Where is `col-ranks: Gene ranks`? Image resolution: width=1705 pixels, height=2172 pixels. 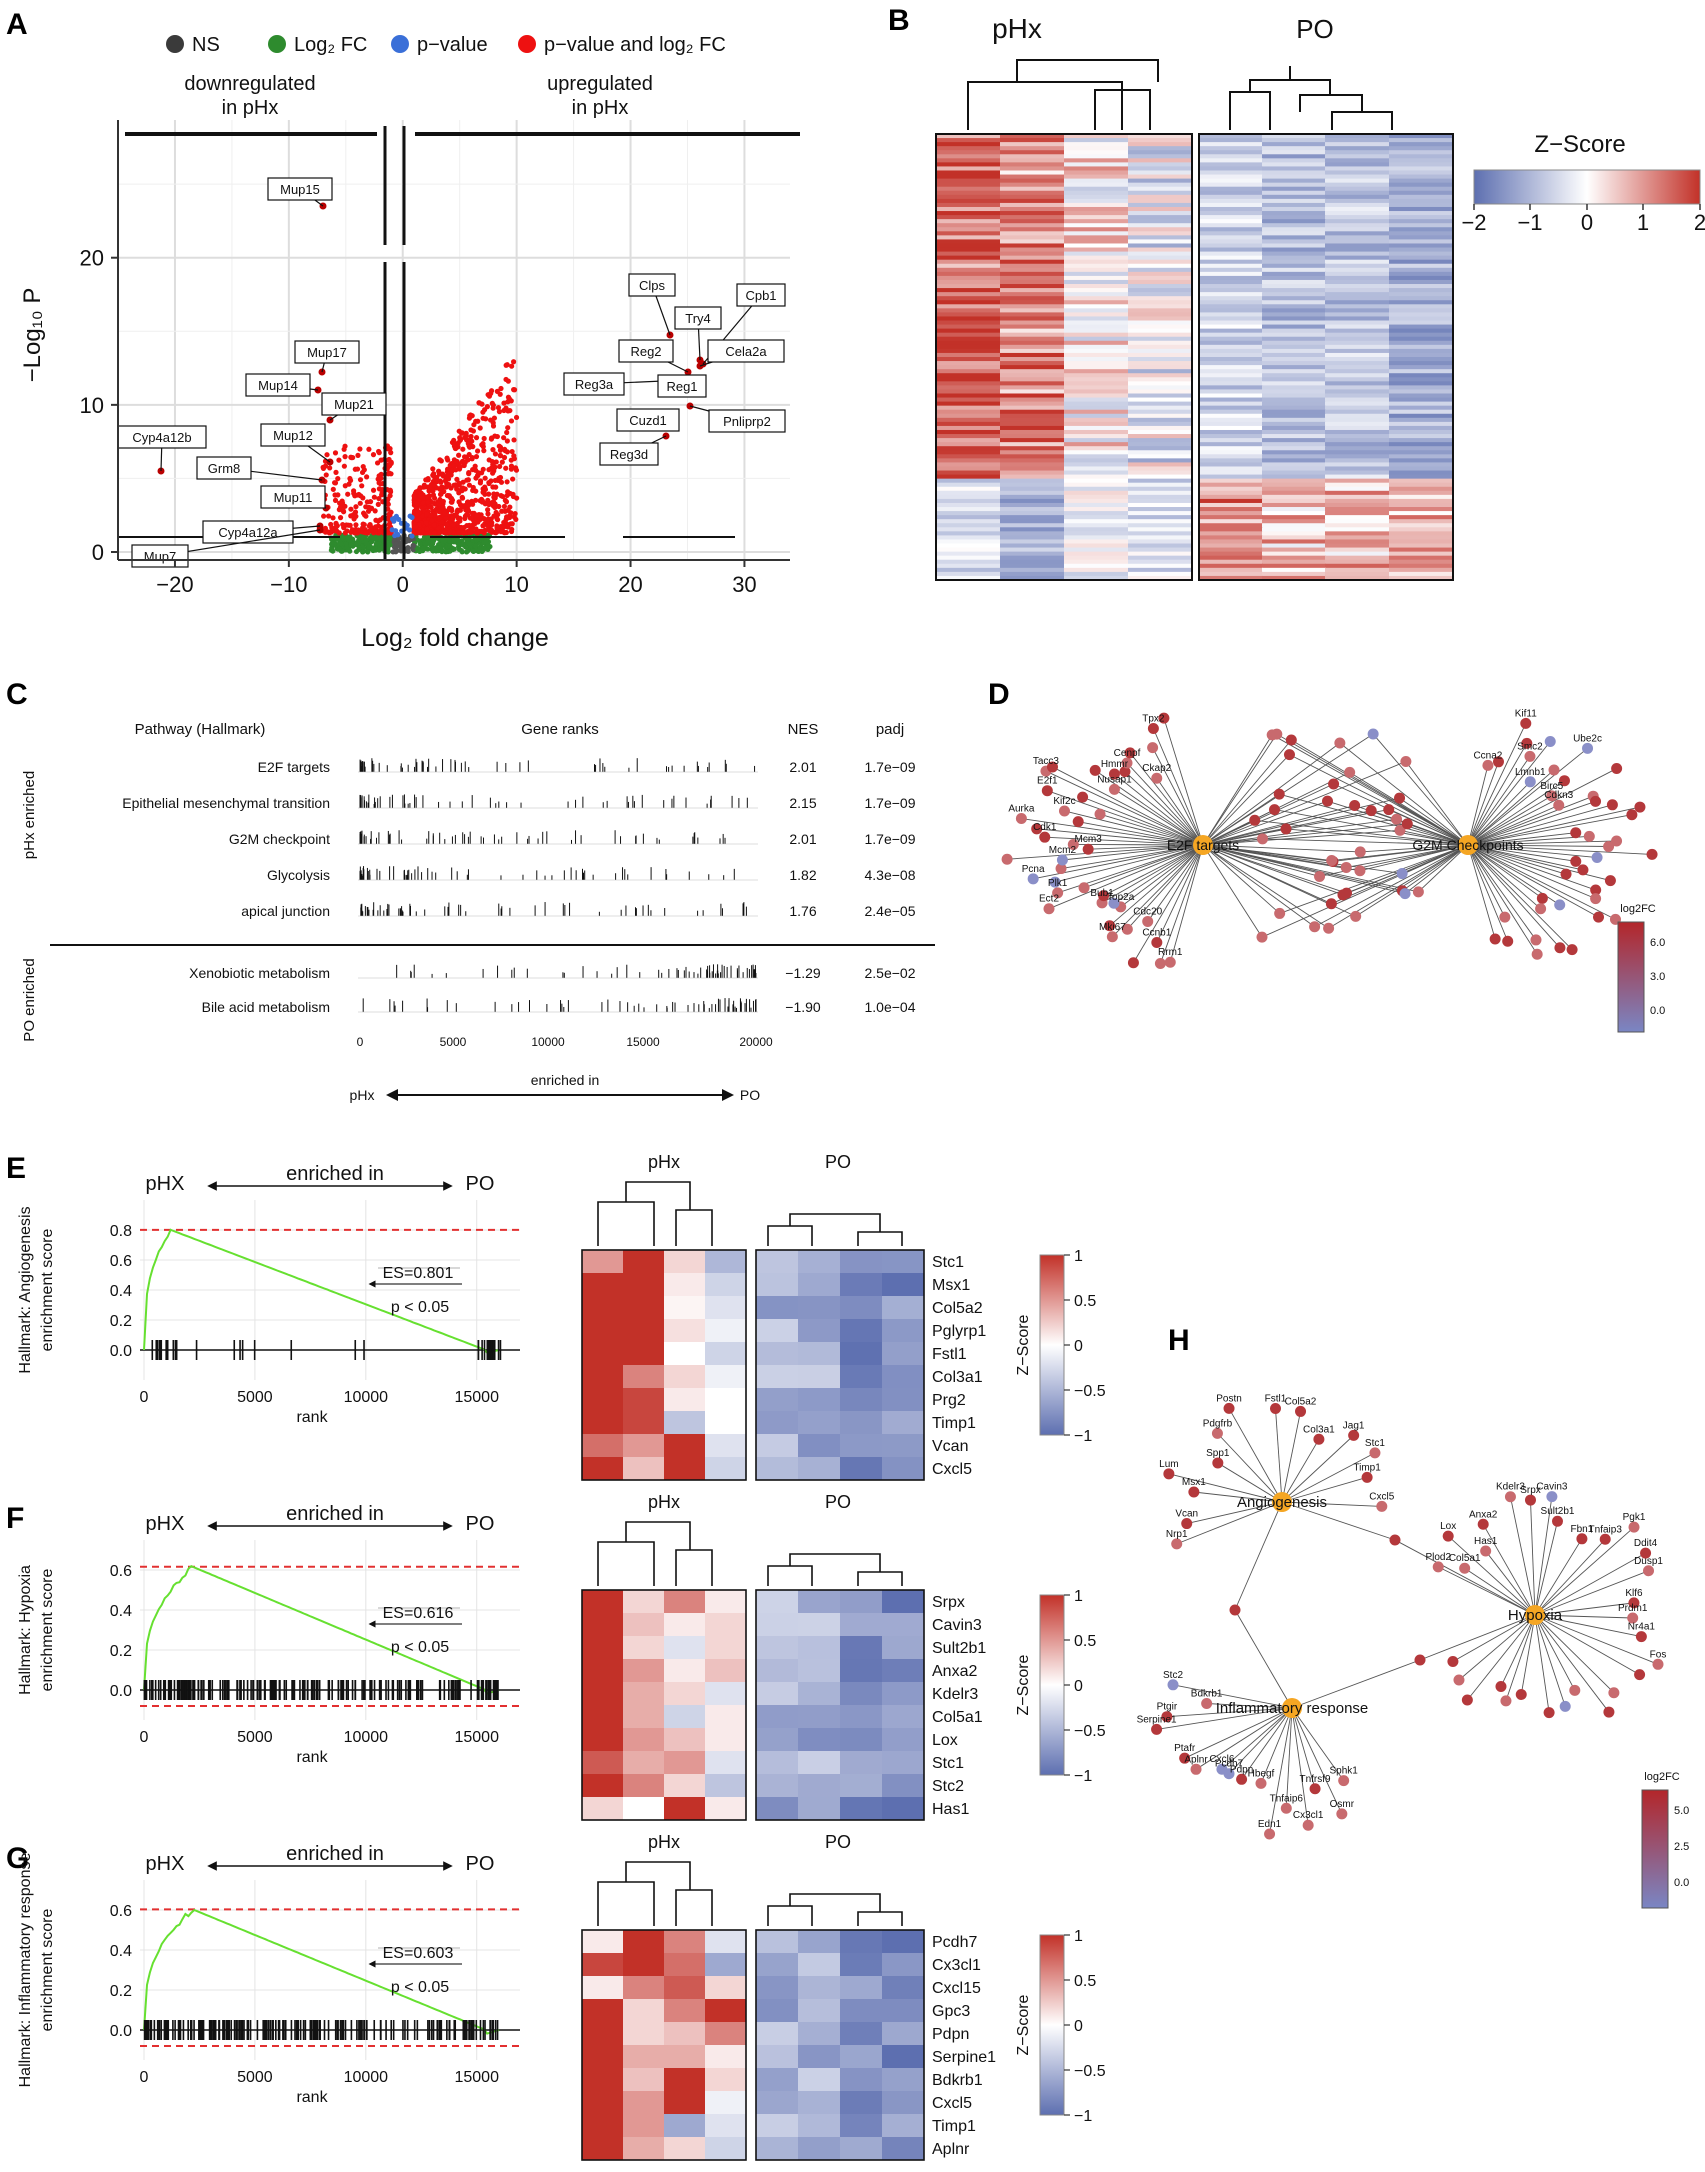 col-ranks: Gene ranks is located at coordinates (560, 729).